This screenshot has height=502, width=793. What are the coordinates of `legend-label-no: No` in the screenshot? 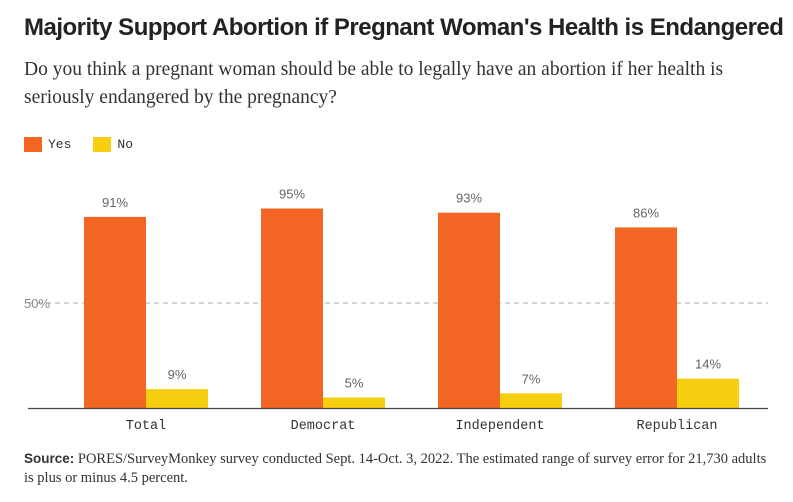 It's located at (125, 144).